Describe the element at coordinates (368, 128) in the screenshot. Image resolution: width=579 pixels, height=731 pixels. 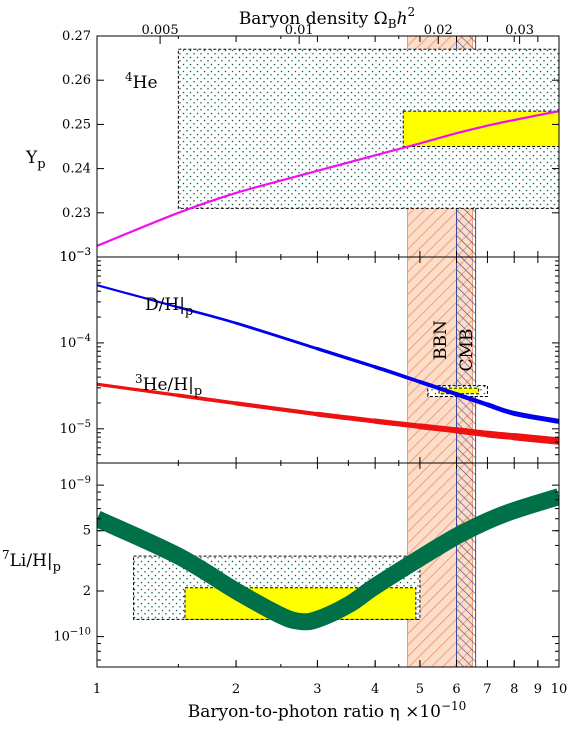
I see `panel-helium` at that location.